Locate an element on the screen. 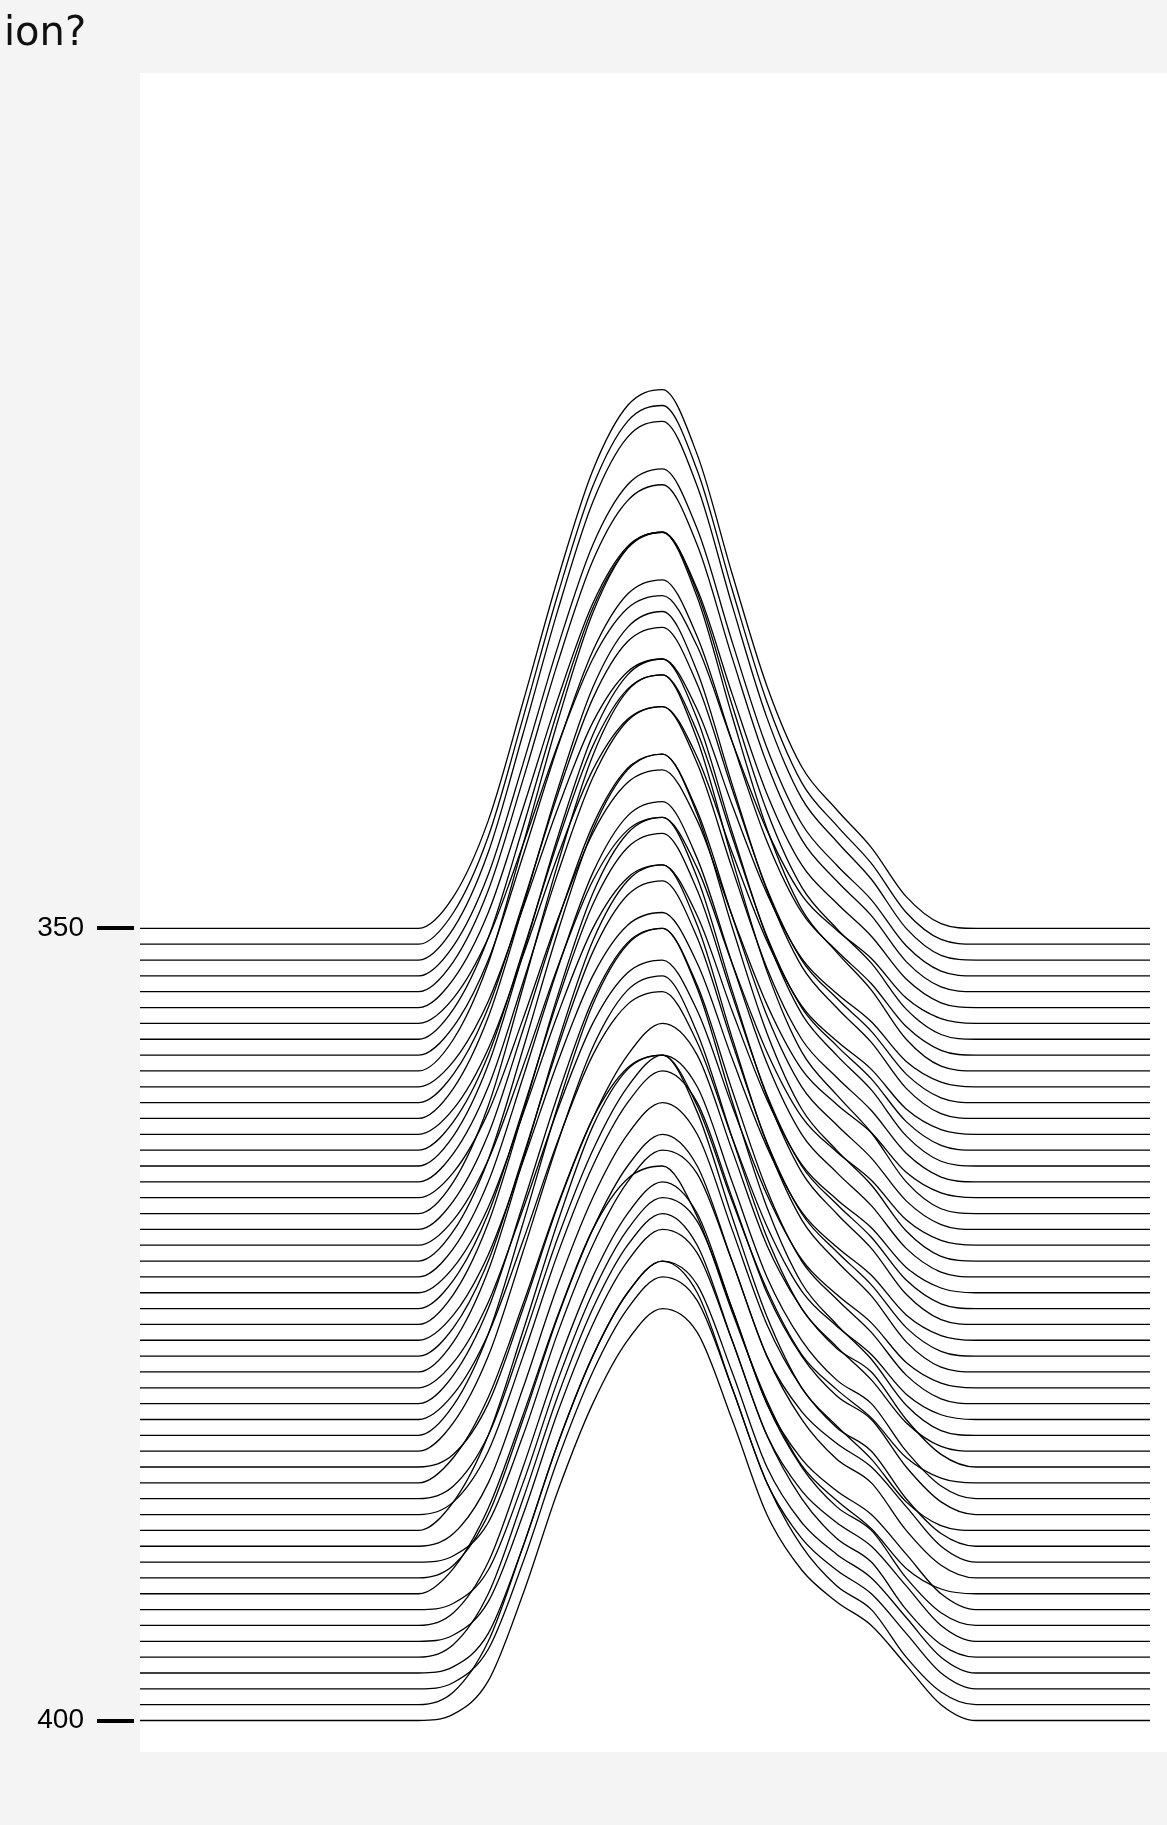 The width and height of the screenshot is (1167, 1825). y-tick-label: 400 is located at coordinates (60, 1719).